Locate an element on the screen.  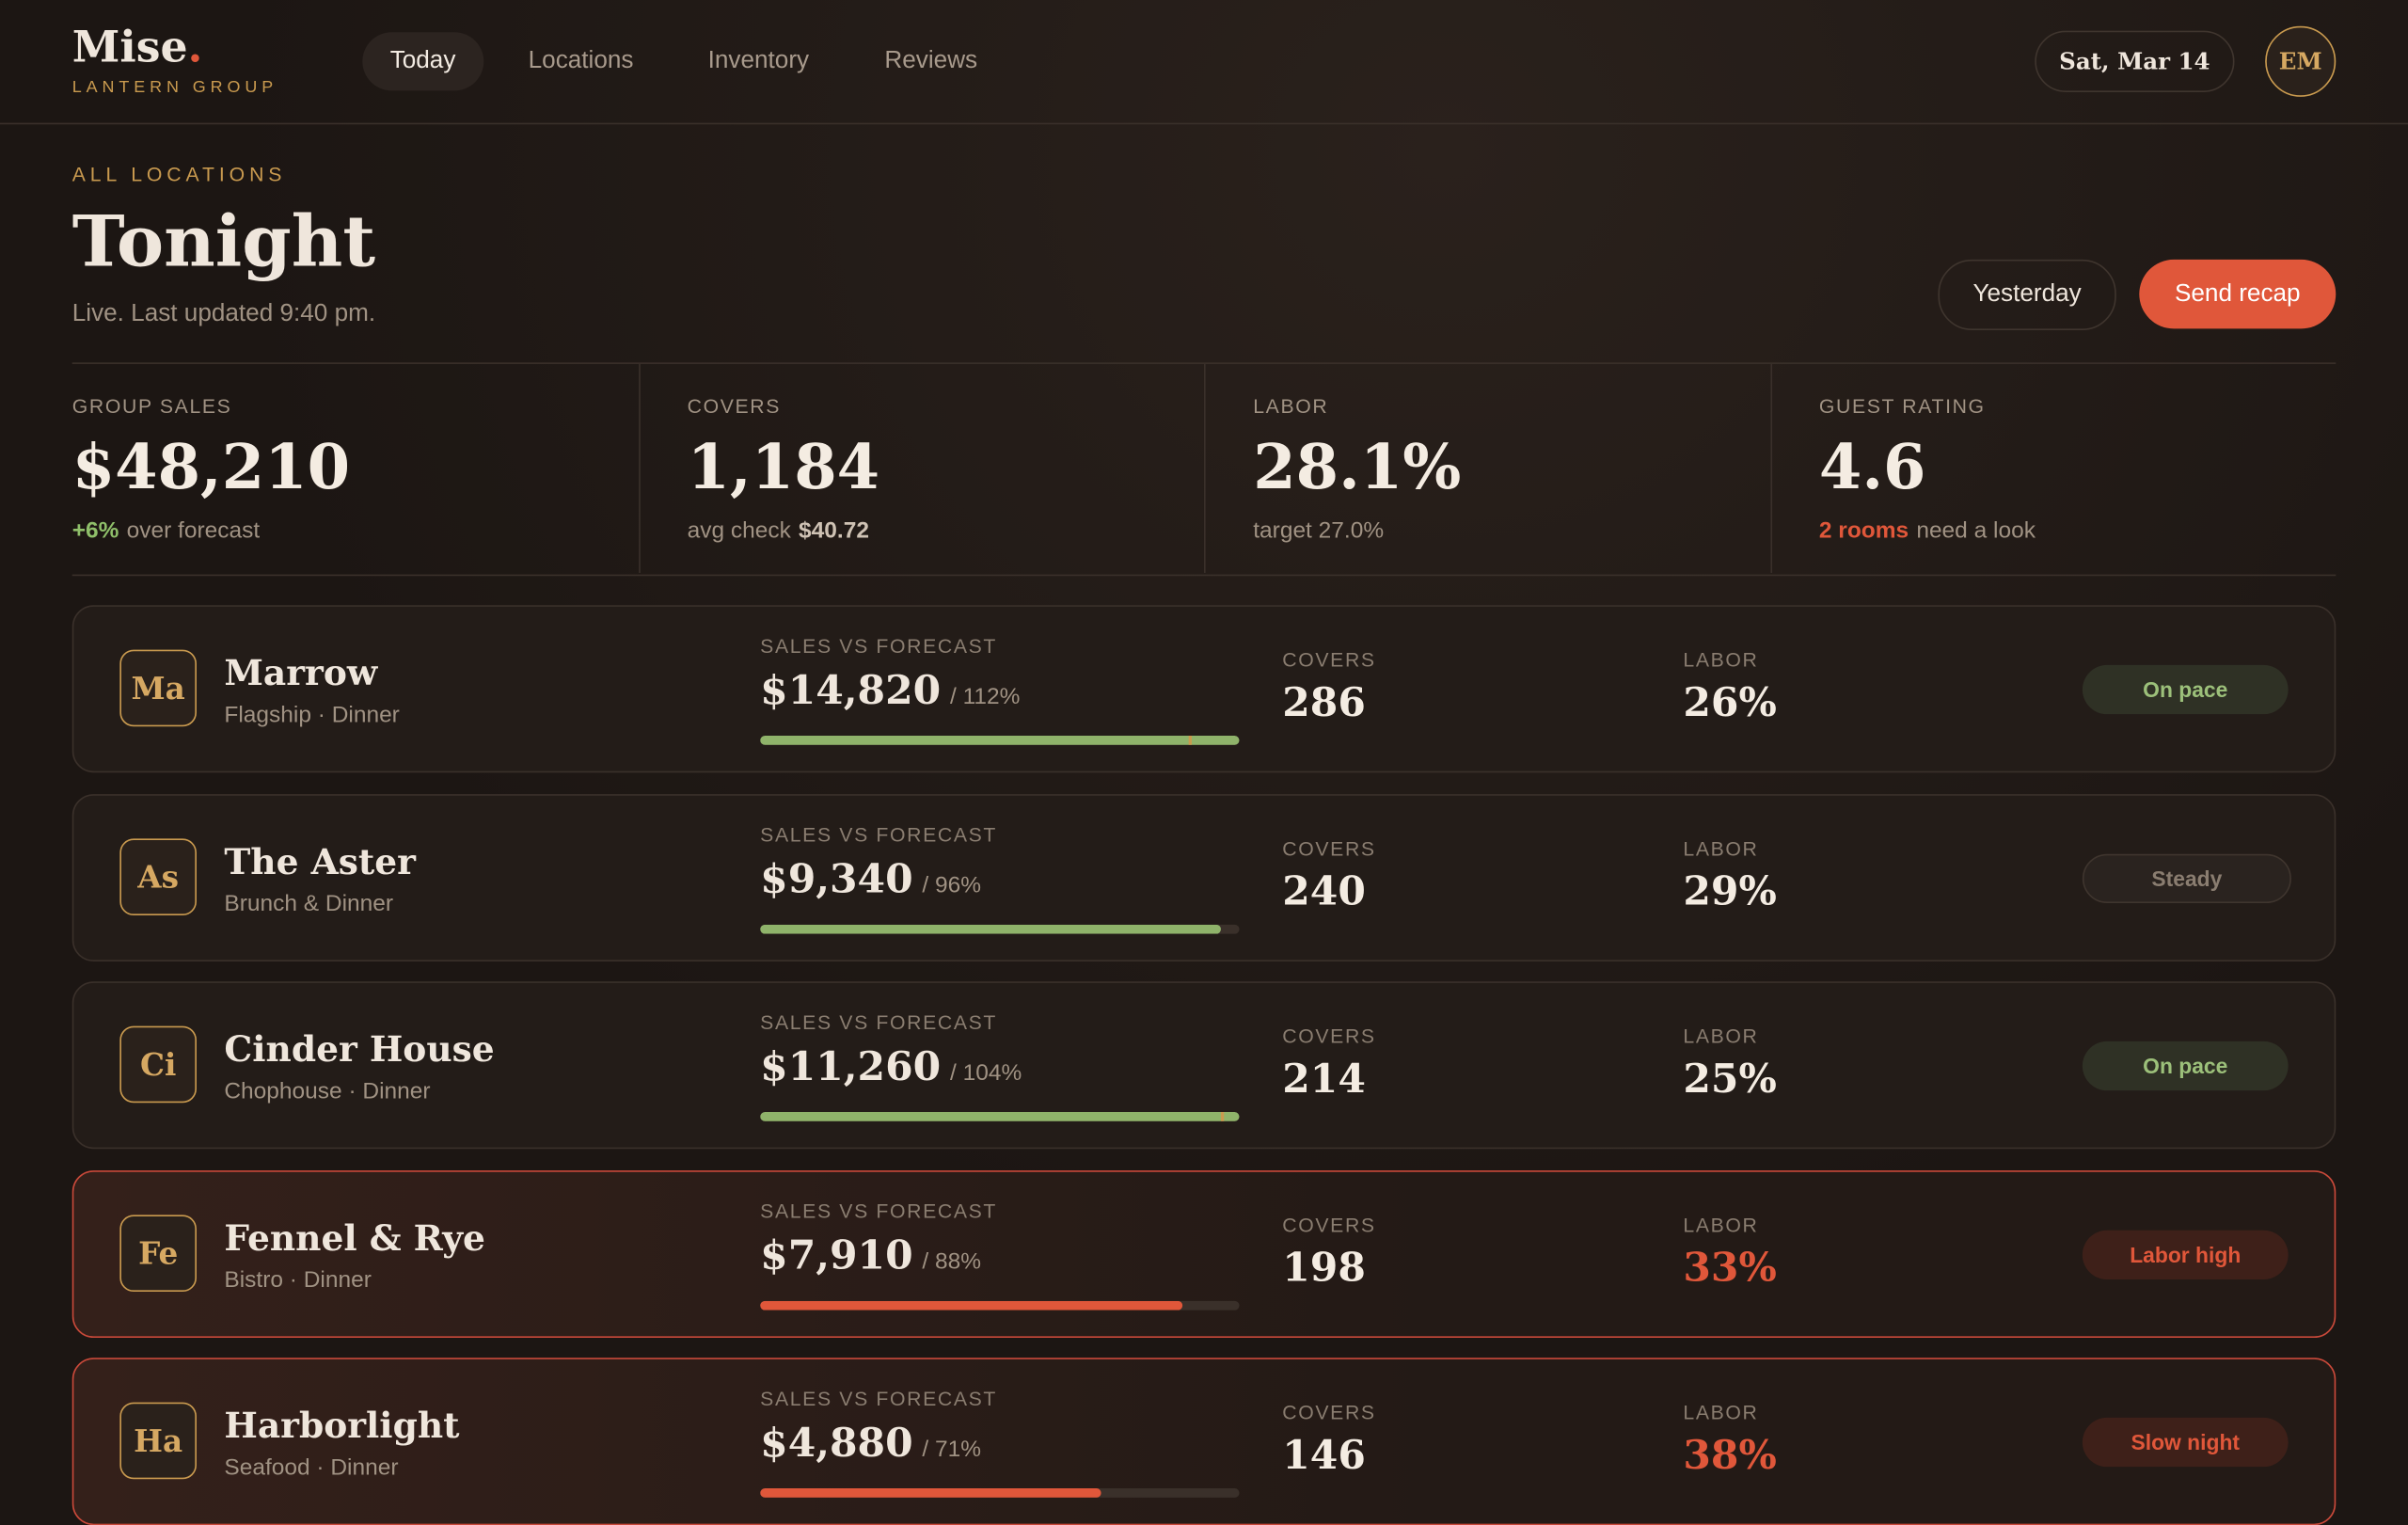
labor-value: 26% is located at coordinates (1730, 703).